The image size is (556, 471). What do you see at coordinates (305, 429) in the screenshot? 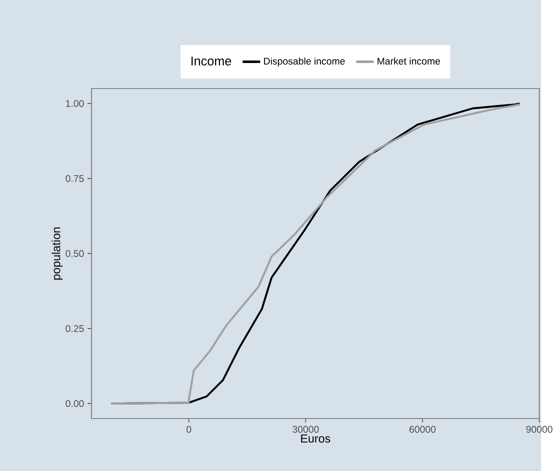
I see `x-tick-label: 30000` at bounding box center [305, 429].